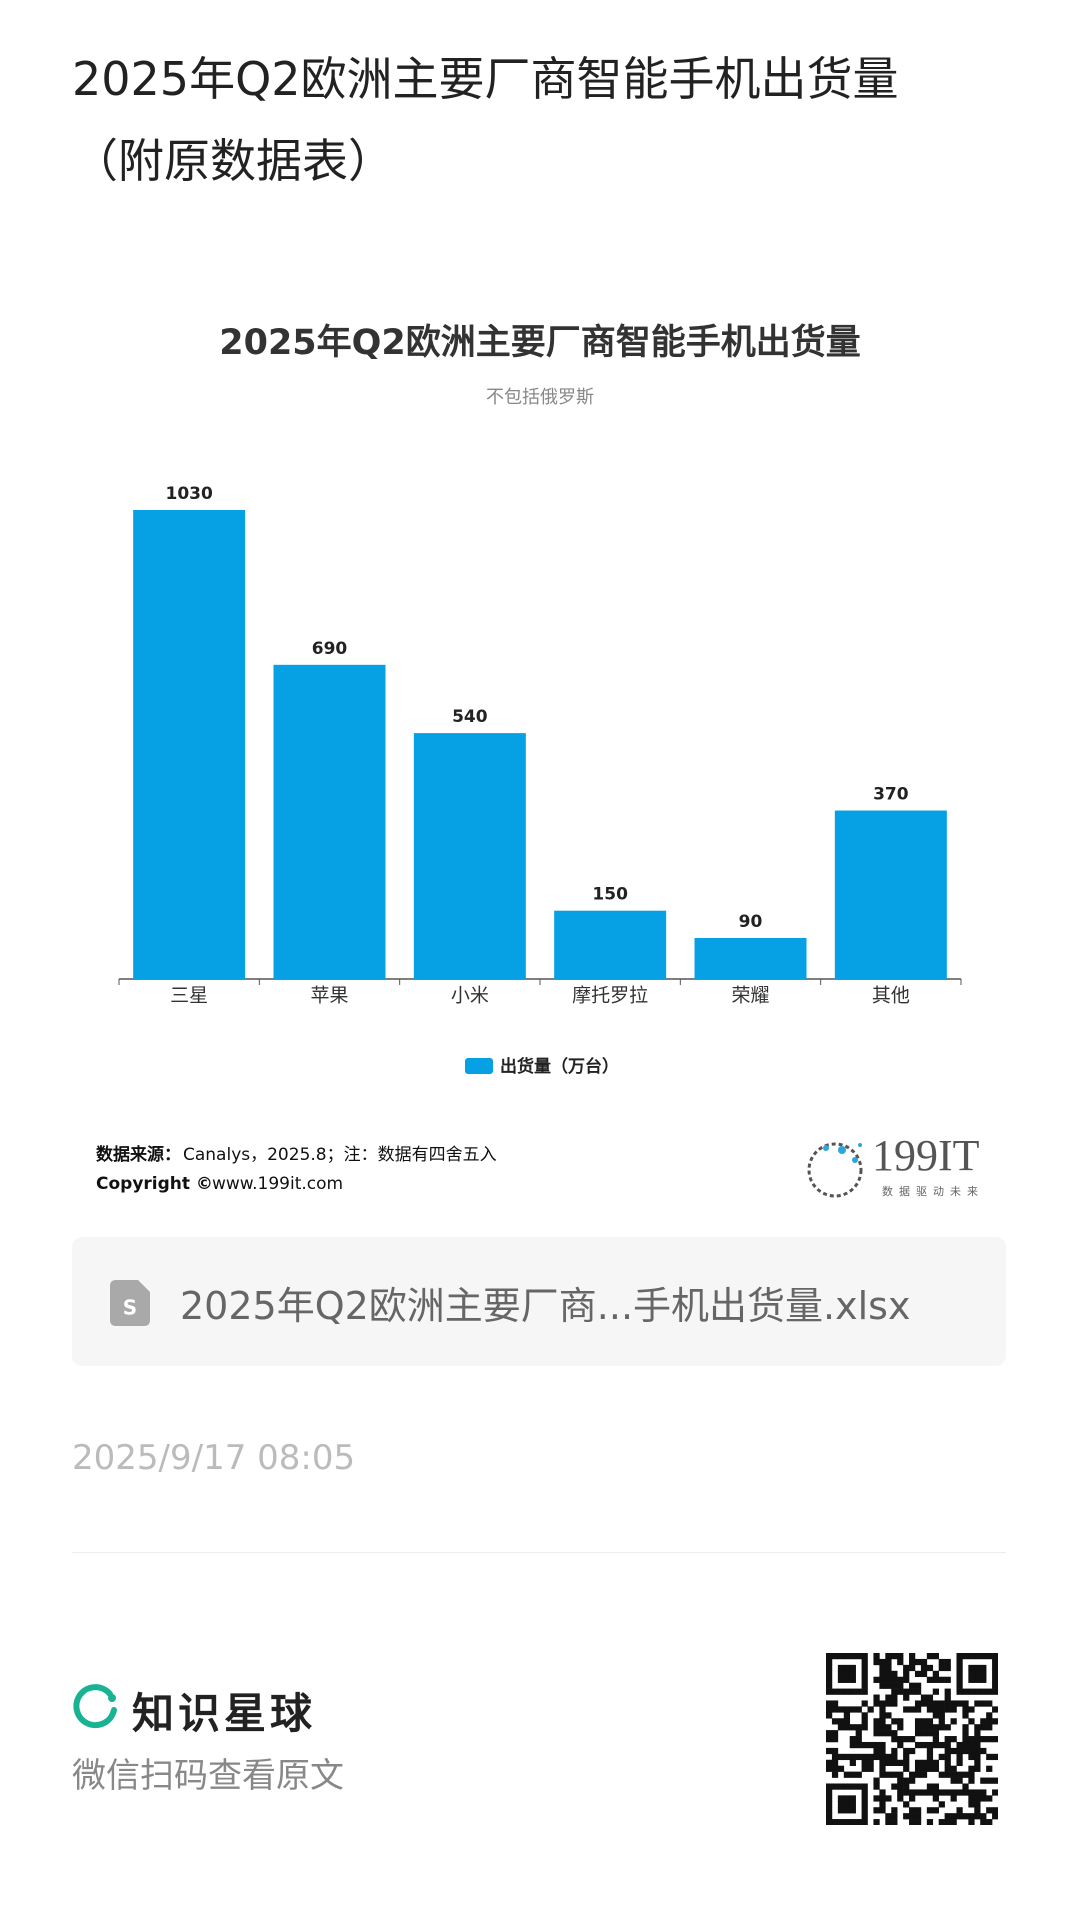 The height and width of the screenshot is (1926, 1080). Describe the element at coordinates (485, 120) in the screenshot. I see `page-title: 2025年Q2欧洲主要厂商智能手机出货量（附原数据表）` at that location.